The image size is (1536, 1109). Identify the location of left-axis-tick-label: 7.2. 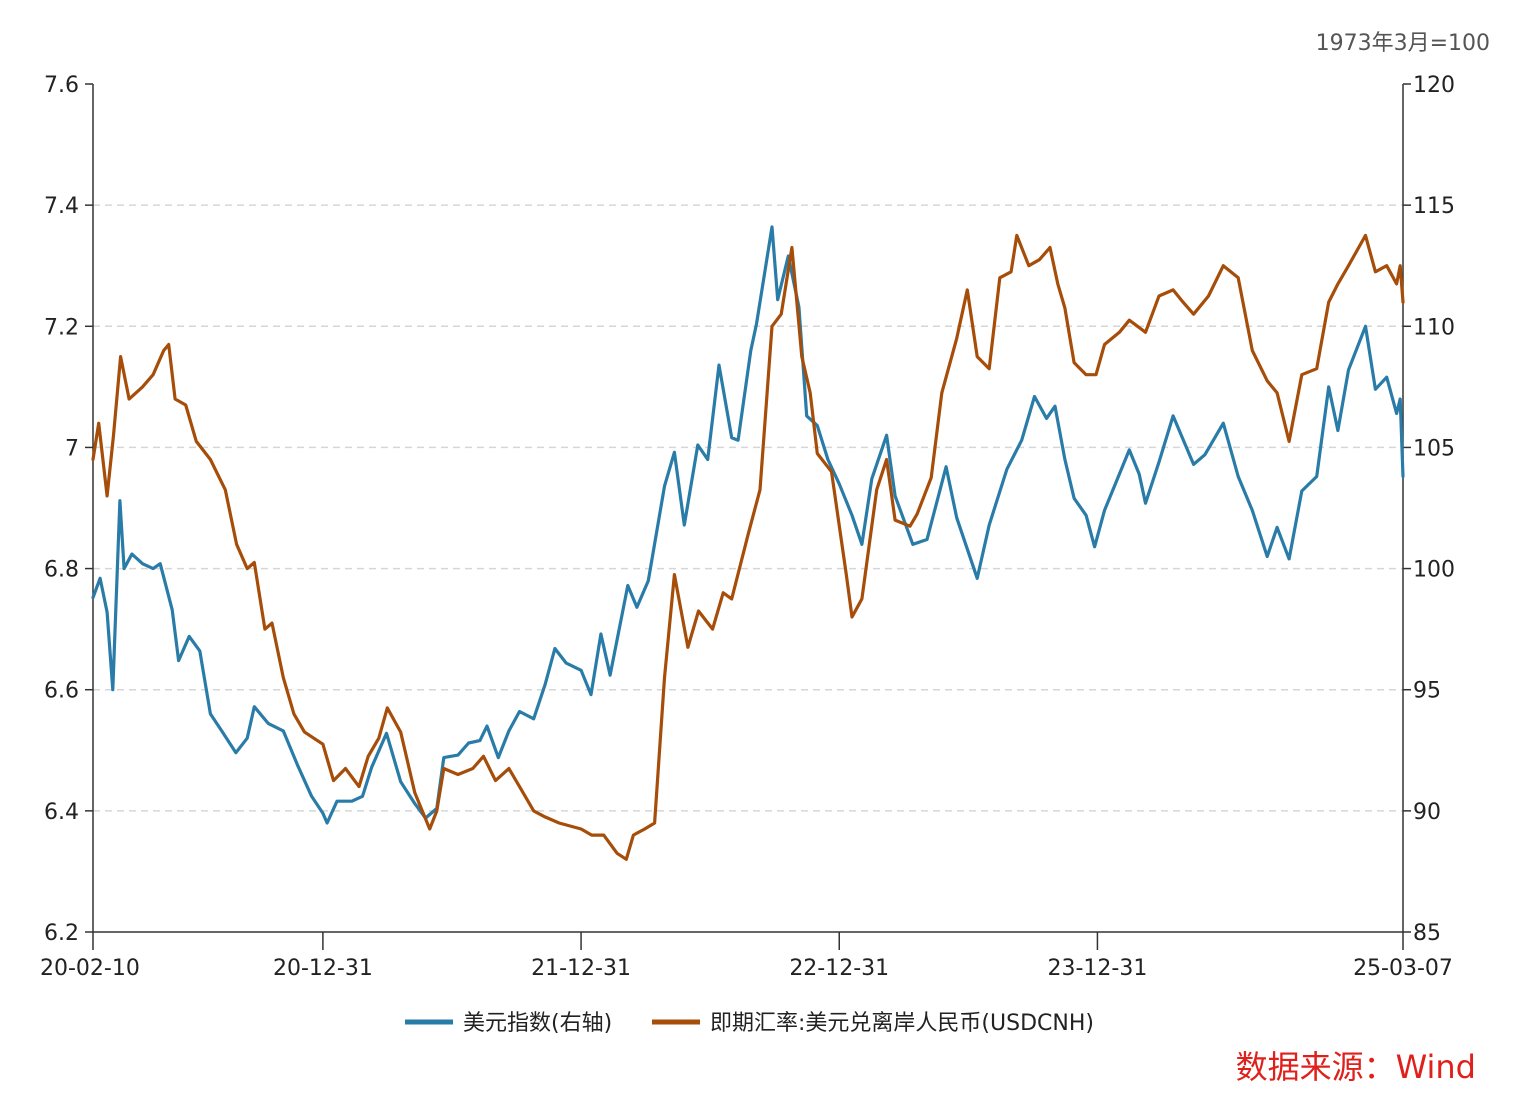
(61, 327).